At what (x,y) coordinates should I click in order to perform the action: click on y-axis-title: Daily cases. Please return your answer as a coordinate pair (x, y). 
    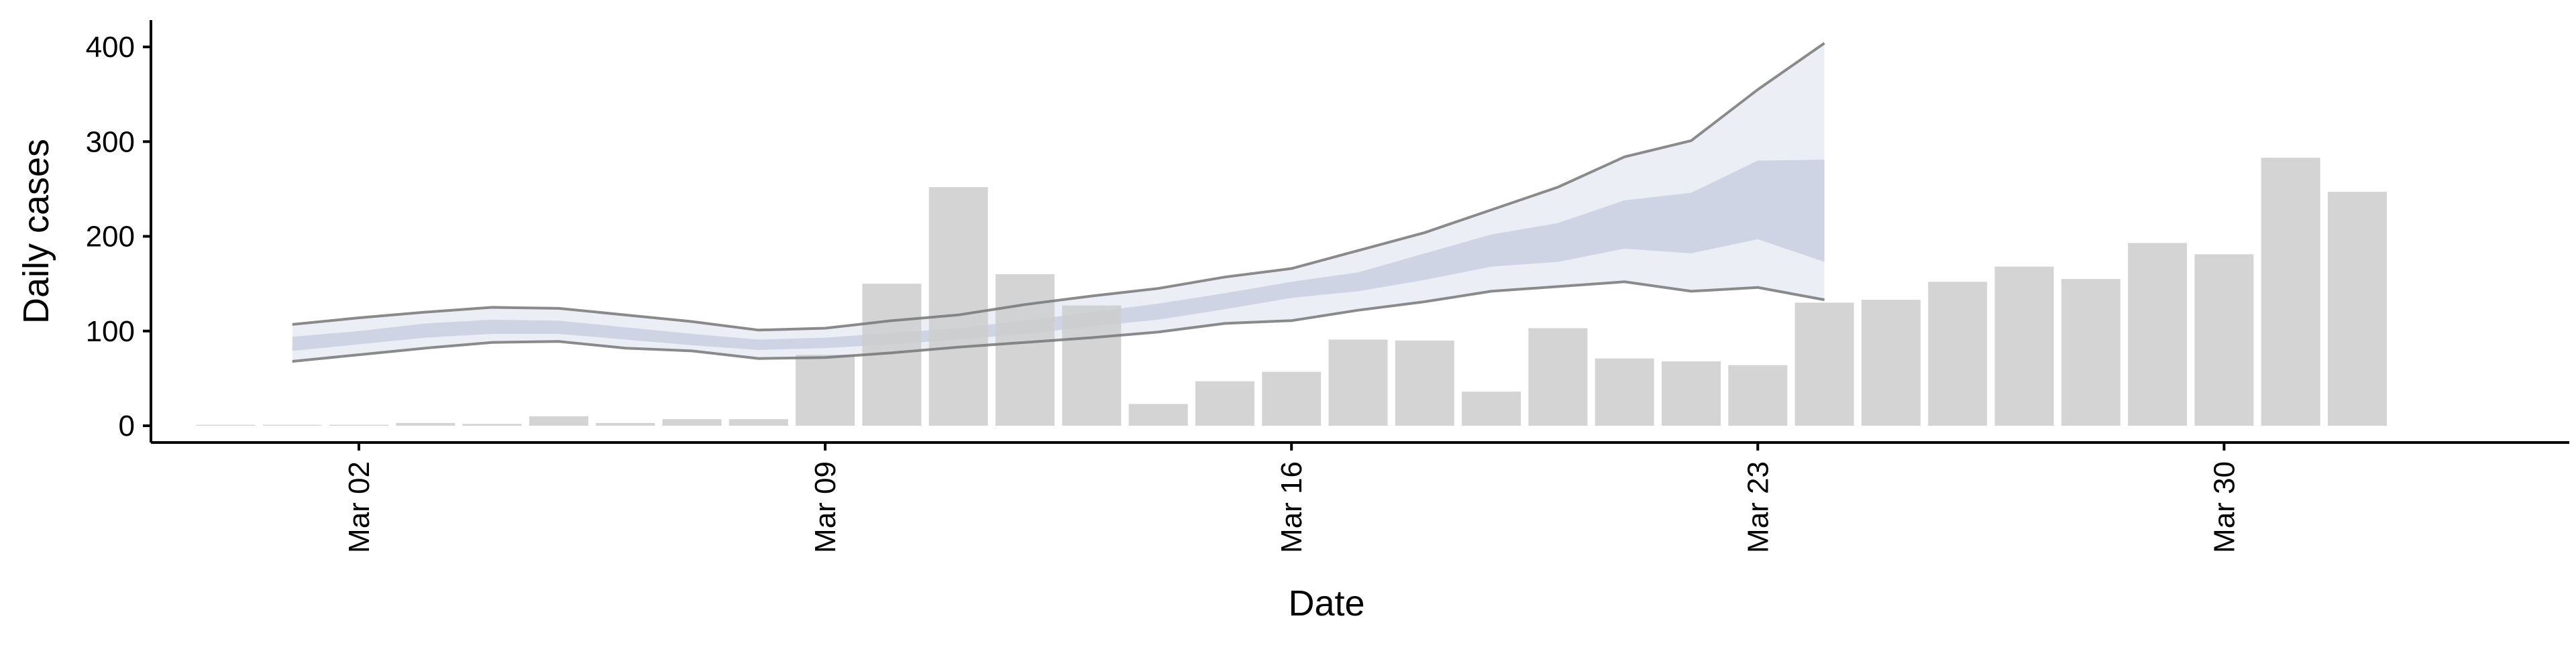
    Looking at the image, I should click on (36, 231).